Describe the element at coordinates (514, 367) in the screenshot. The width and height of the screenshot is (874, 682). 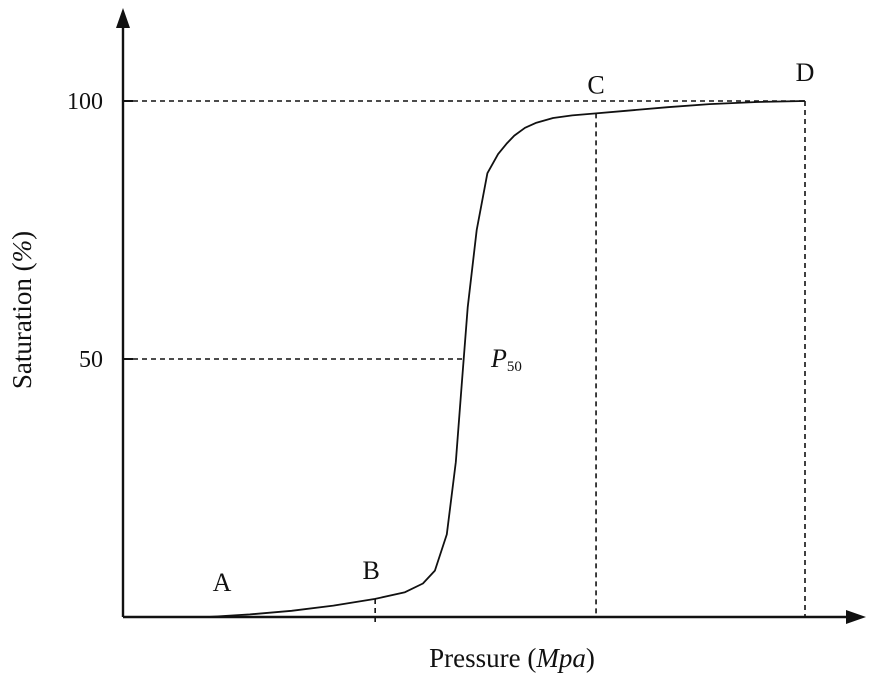
I see `p50-subscript: 50` at that location.